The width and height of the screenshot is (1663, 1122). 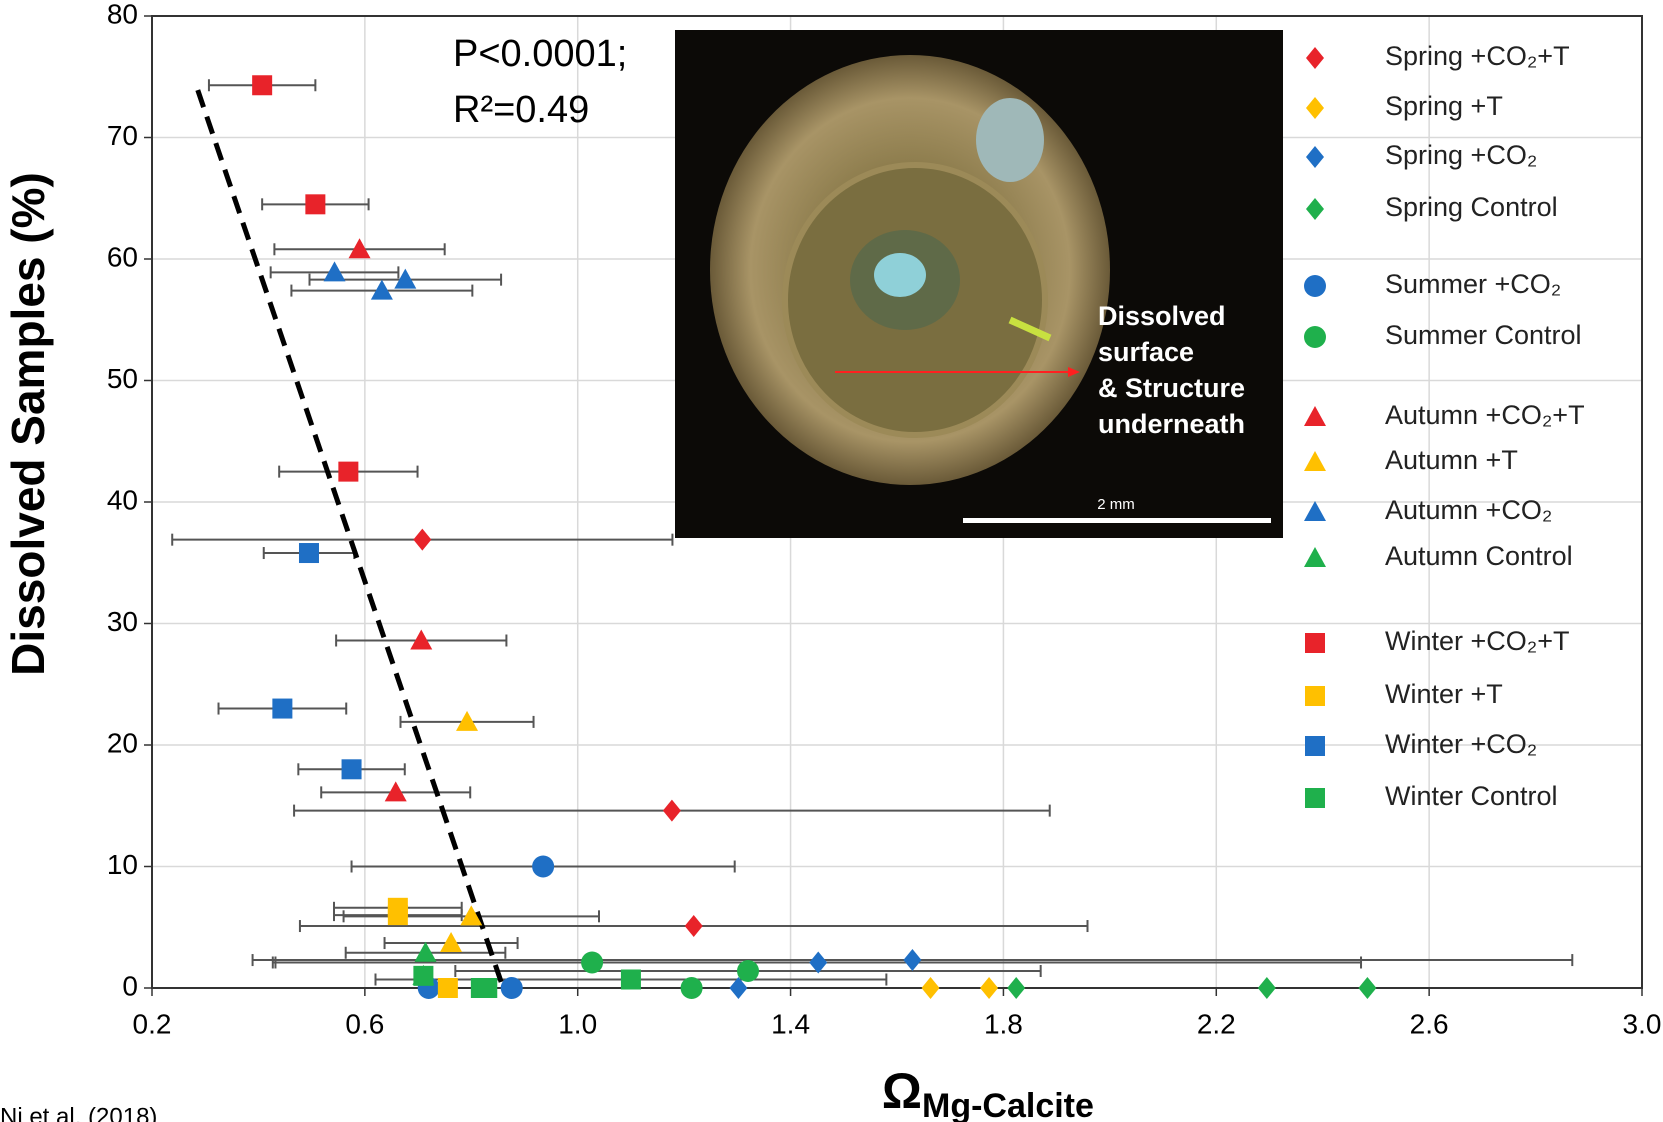 What do you see at coordinates (1010, 140) in the screenshot?
I see `shell-aperture` at bounding box center [1010, 140].